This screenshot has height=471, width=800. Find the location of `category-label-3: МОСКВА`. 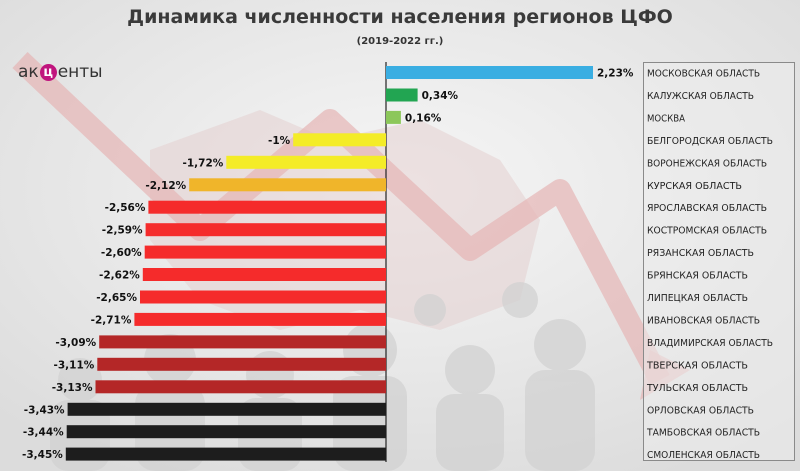

category-label-3: МОСКВА is located at coordinates (666, 118).